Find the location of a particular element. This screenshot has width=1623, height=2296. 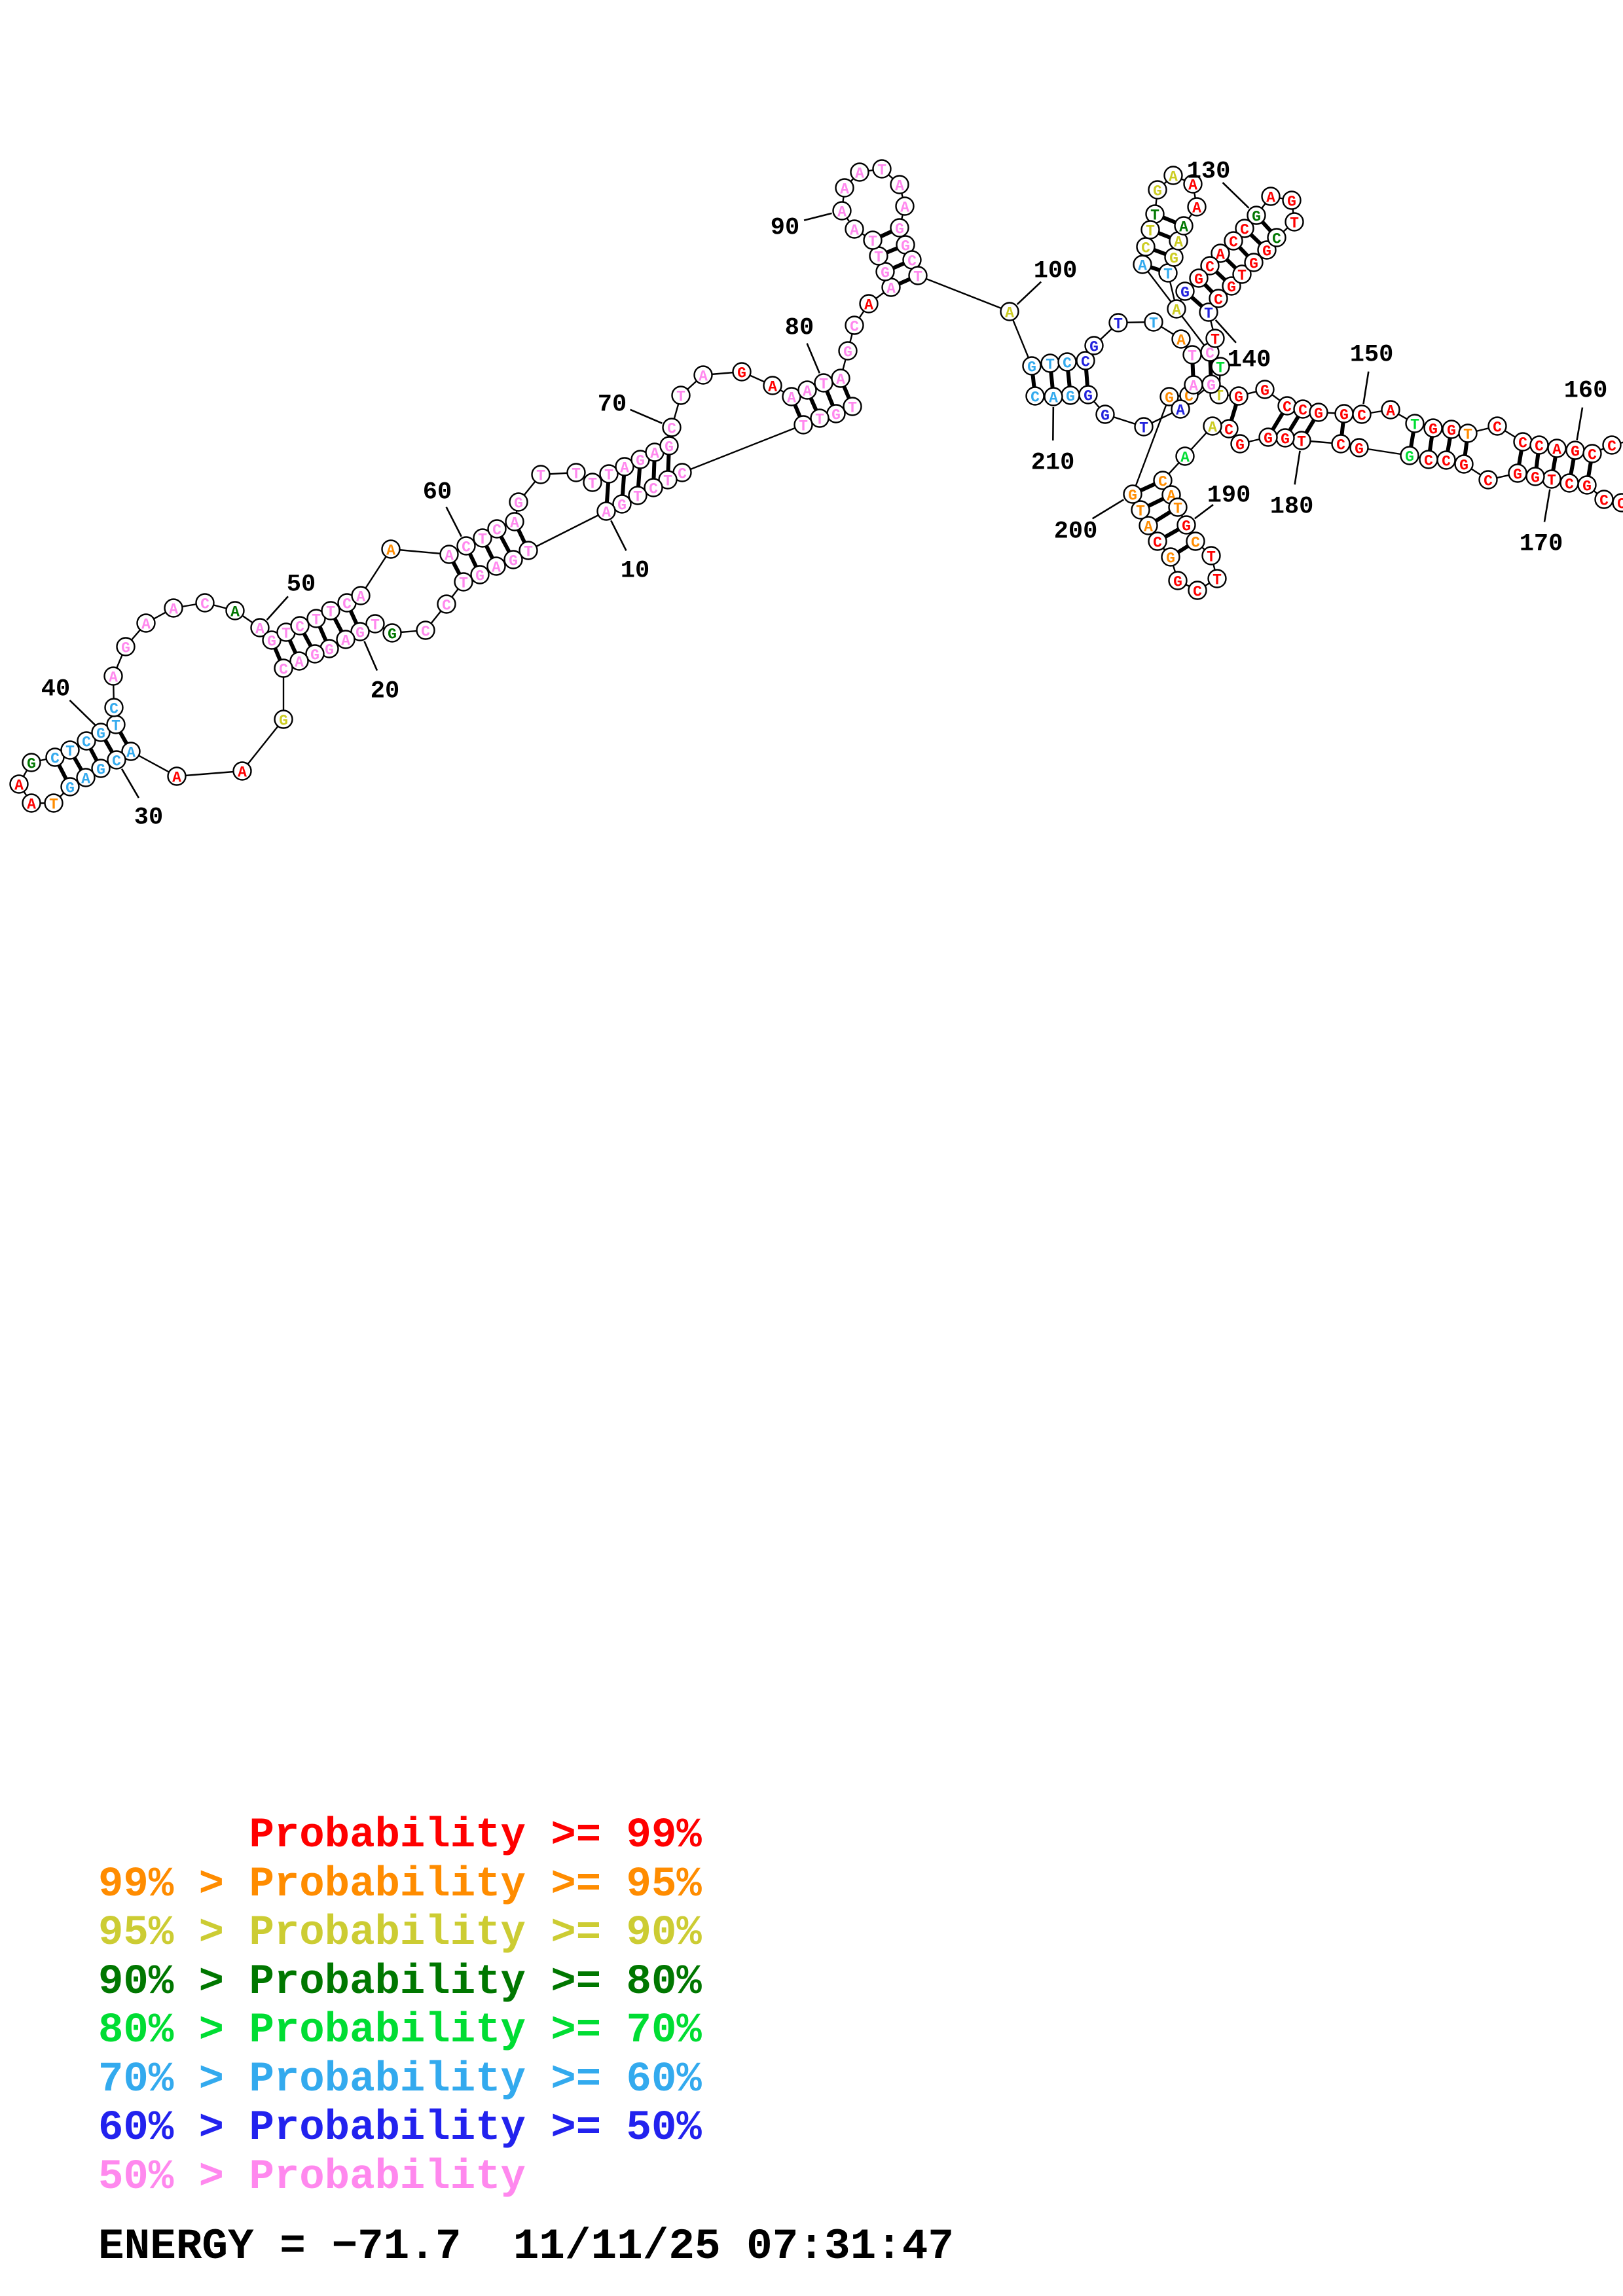

position-label: 70 is located at coordinates (612, 404).